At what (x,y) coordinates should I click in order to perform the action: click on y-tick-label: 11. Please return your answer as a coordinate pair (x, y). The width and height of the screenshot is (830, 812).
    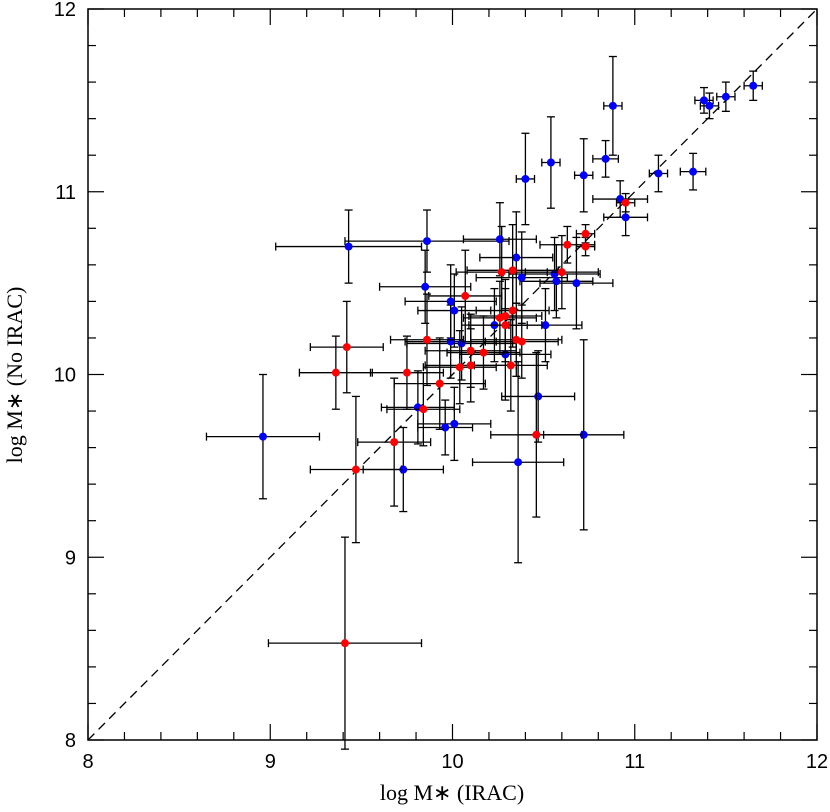
    Looking at the image, I should click on (65, 193).